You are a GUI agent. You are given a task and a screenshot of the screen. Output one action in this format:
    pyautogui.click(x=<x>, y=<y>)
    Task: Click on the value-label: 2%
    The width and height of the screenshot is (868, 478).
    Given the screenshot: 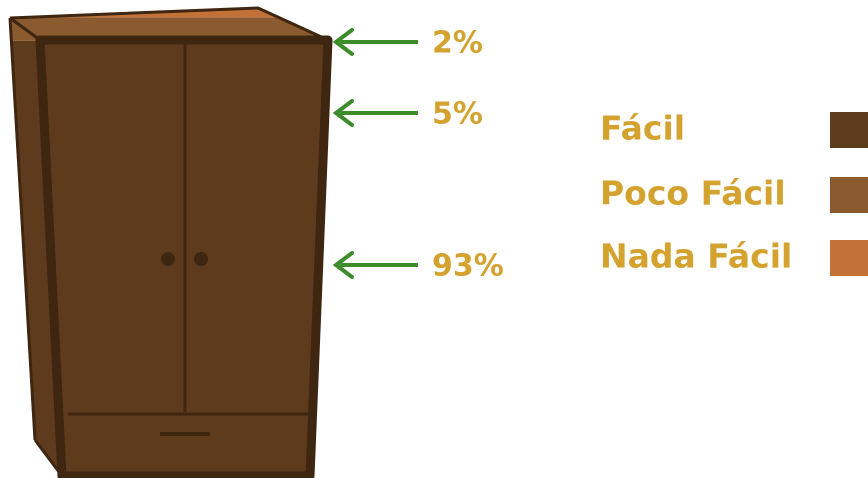 What is the action you would take?
    pyautogui.click(x=457, y=43)
    